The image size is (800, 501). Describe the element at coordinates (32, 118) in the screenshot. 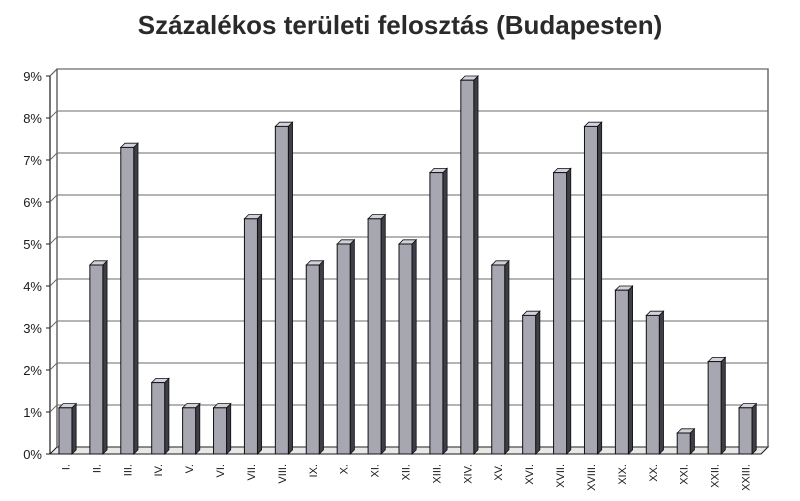

I see `y-tick-label: 8%` at that location.